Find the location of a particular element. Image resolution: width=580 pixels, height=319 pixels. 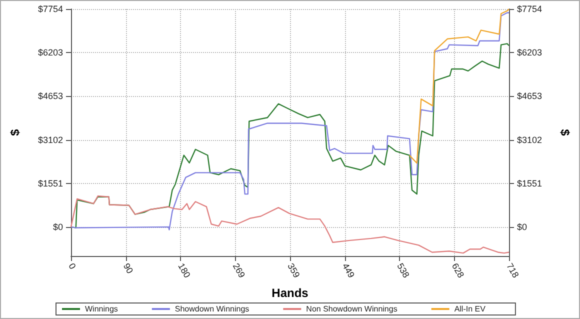

x-tick-label: 0 is located at coordinates (72, 266).